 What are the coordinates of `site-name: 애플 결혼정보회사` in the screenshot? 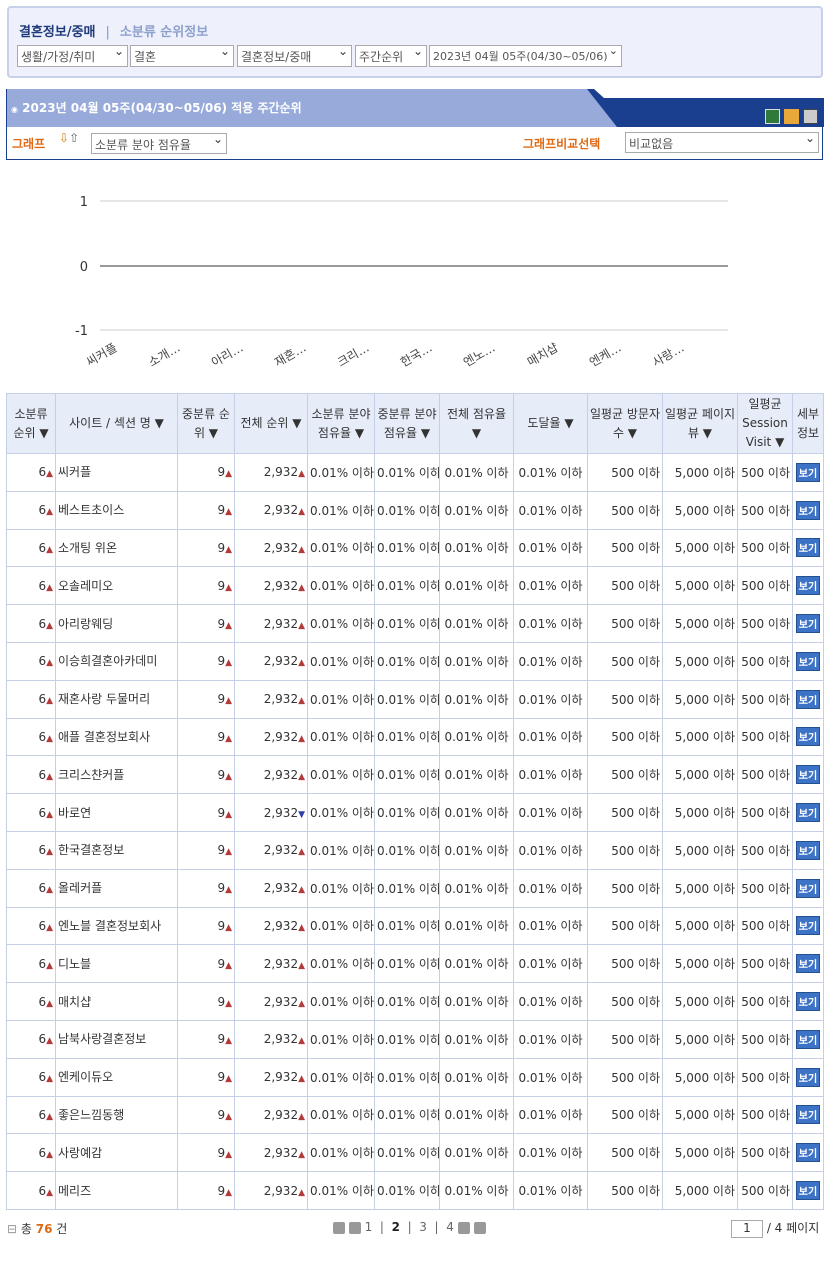 It's located at (116, 737).